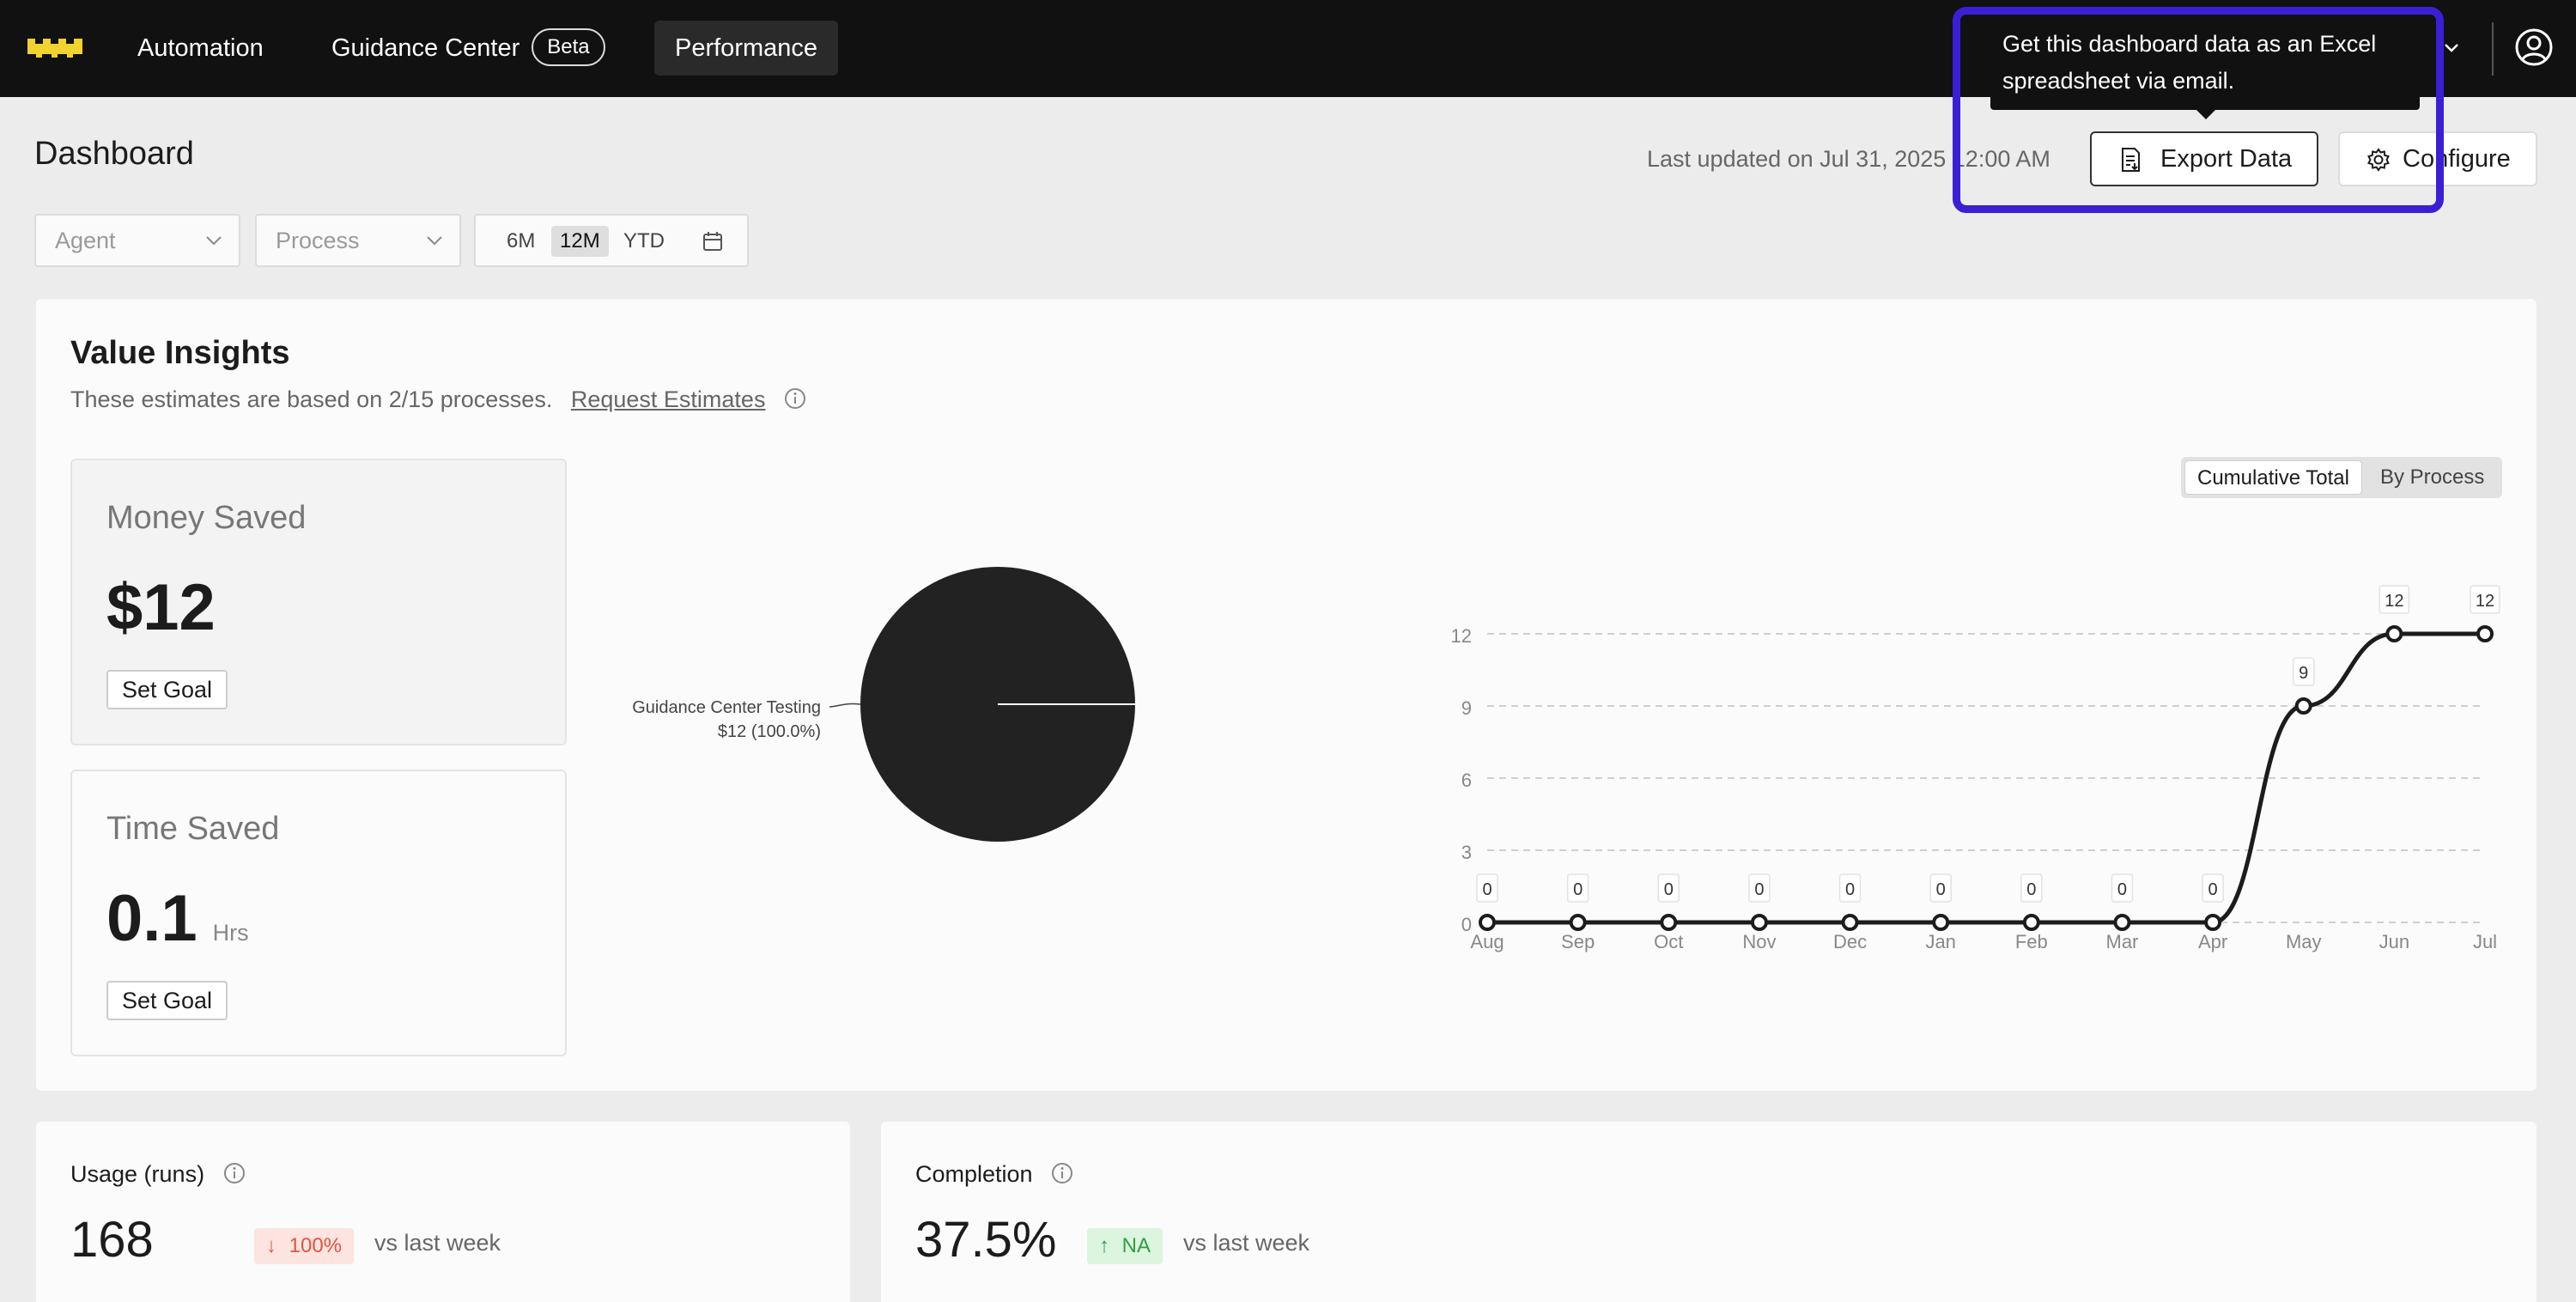  Describe the element at coordinates (770, 731) in the screenshot. I see `pie-slice-value-label: $12 (100.0%)` at that location.